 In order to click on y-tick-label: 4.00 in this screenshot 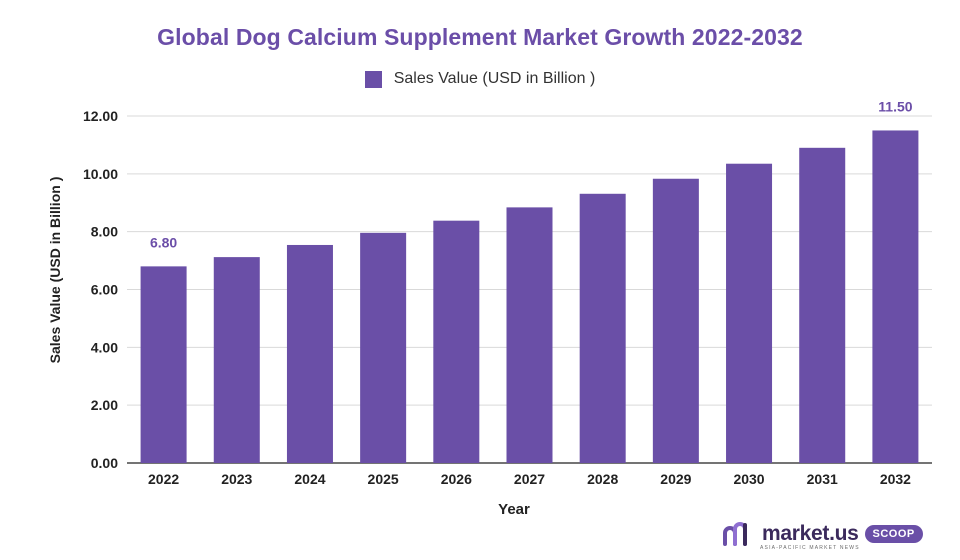, I will do `click(104, 347)`.